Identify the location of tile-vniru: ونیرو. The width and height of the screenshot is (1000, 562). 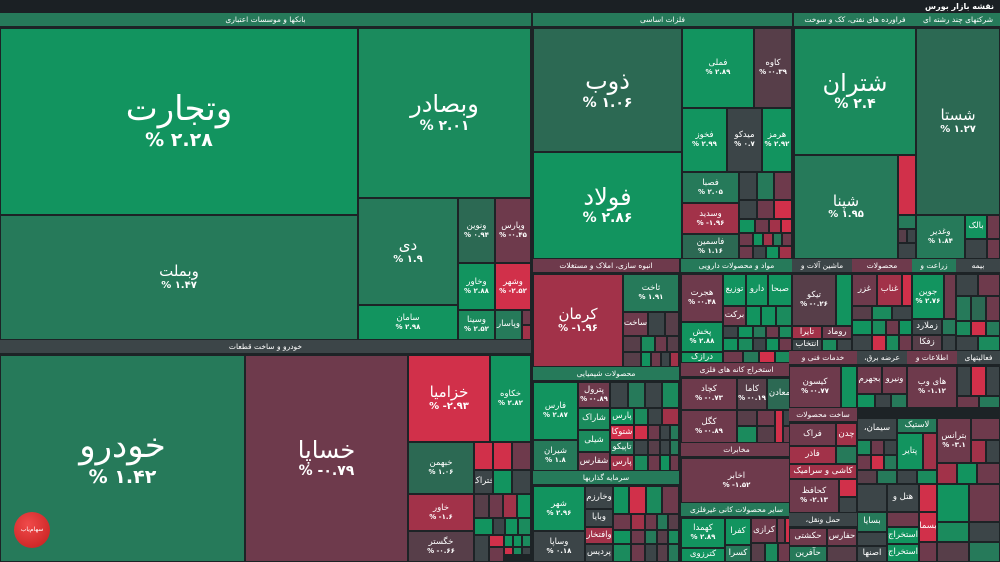
(894, 380).